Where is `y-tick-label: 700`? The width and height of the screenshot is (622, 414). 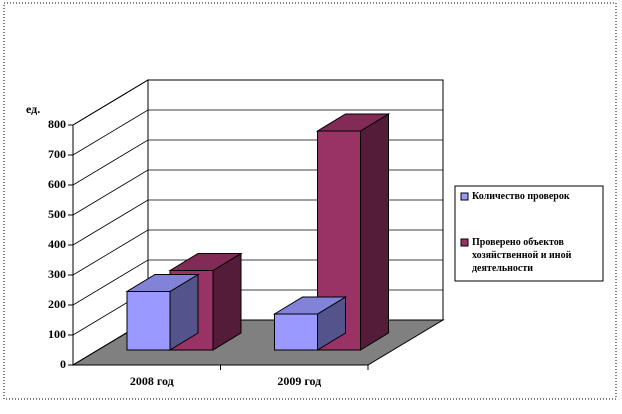 y-tick-label: 700 is located at coordinates (57, 154).